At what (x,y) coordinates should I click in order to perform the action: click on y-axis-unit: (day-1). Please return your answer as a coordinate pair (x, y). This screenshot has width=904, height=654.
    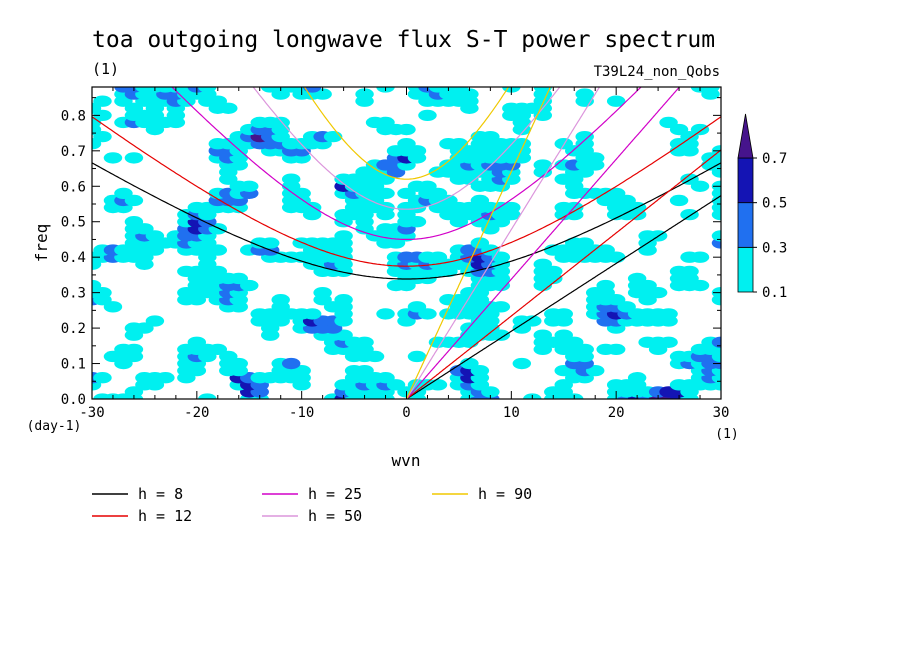
    Looking at the image, I should click on (54, 426).